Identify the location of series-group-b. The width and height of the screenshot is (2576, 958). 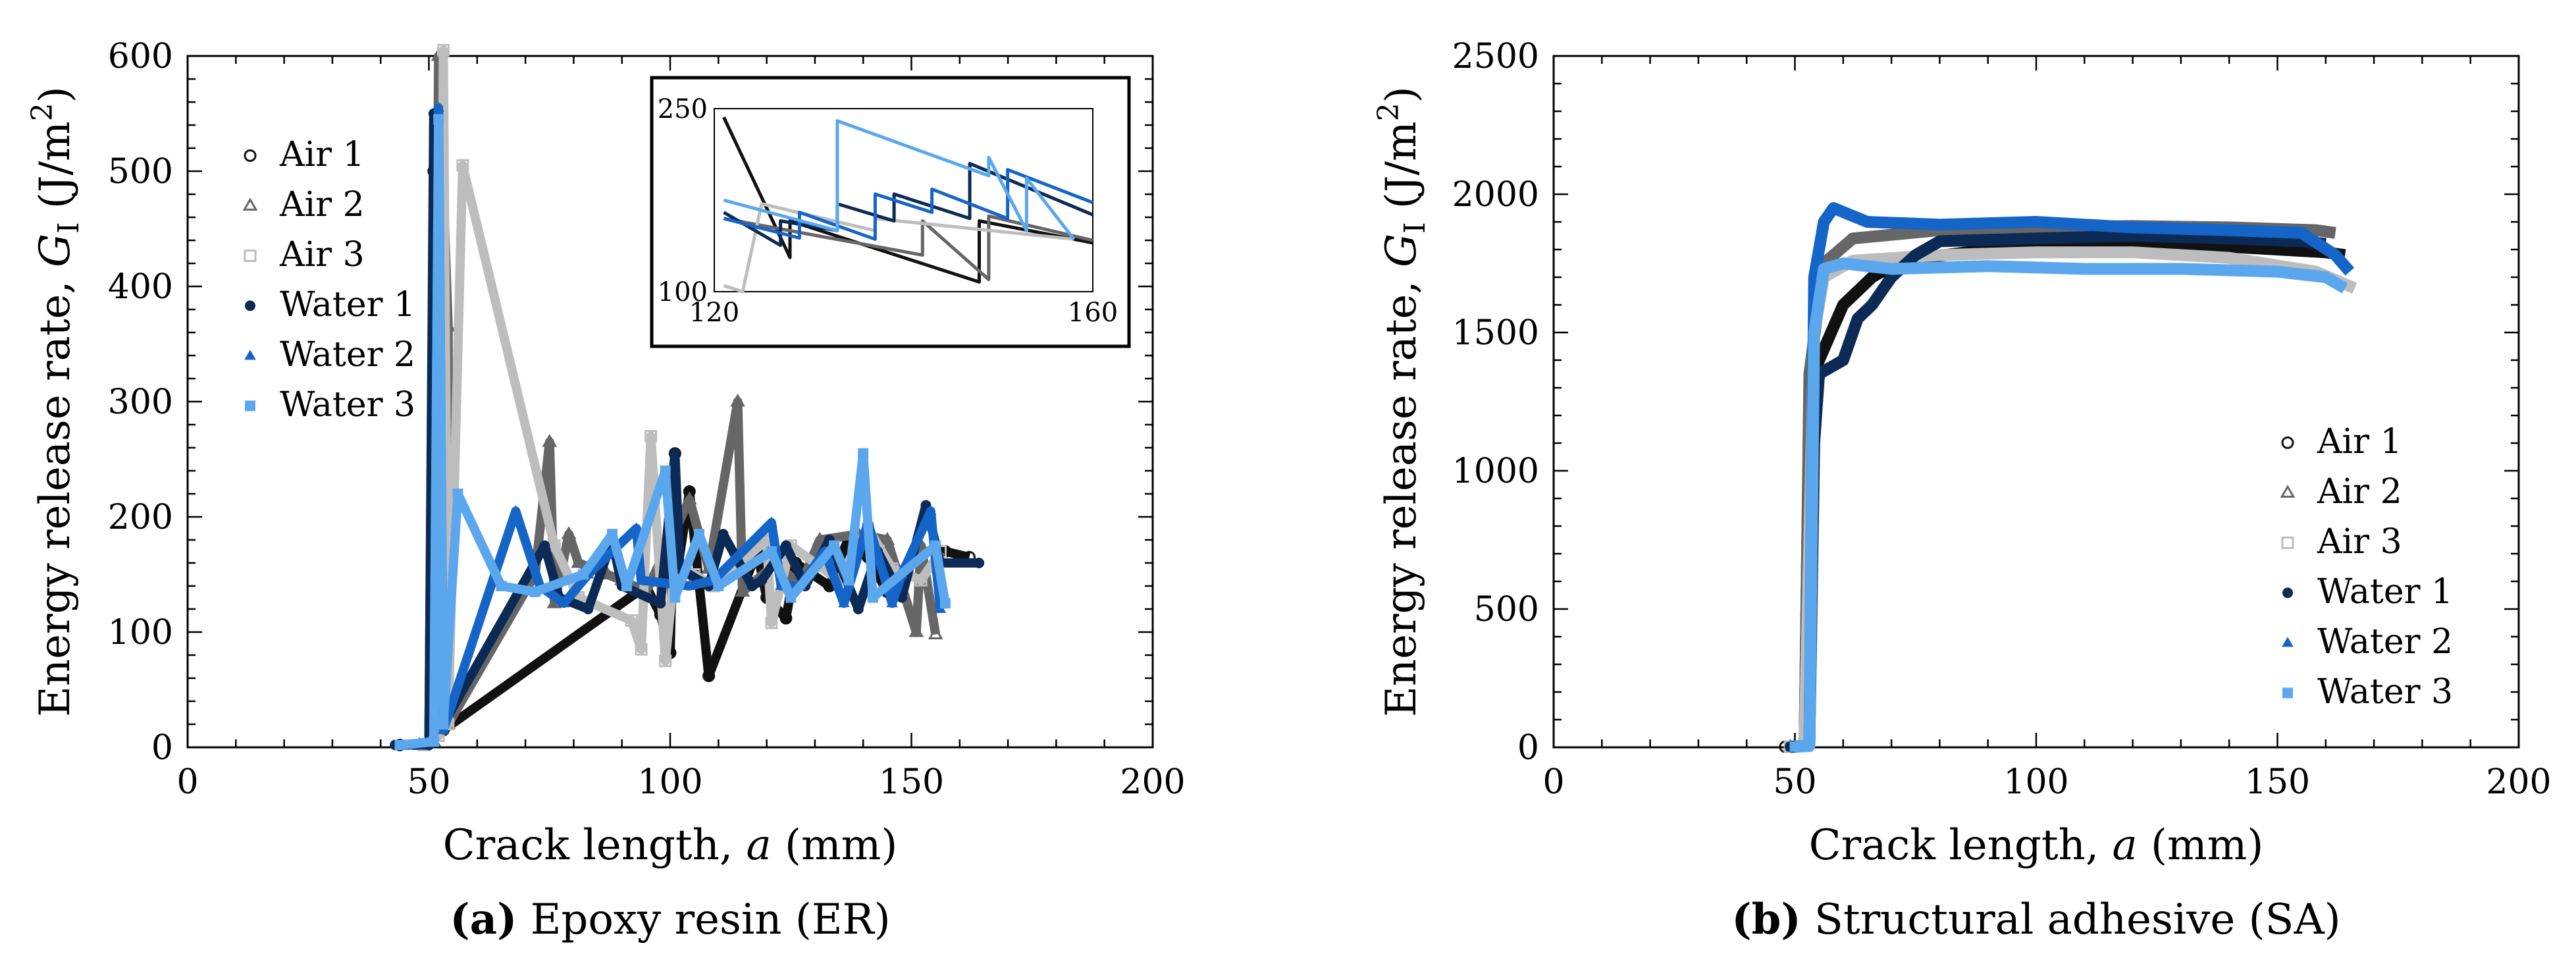
(2068, 478).